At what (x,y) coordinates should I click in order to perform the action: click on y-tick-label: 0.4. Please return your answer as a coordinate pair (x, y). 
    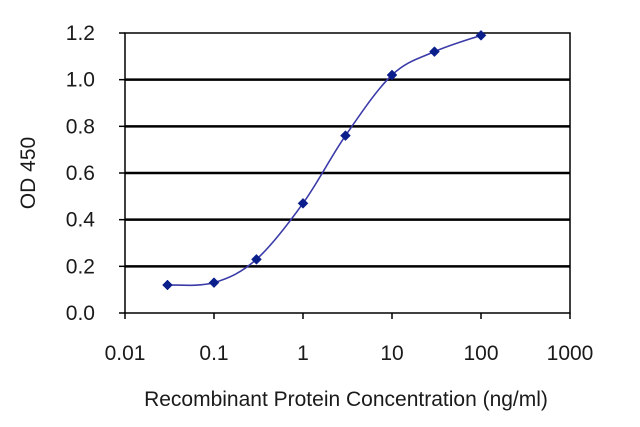
    Looking at the image, I should click on (81, 220).